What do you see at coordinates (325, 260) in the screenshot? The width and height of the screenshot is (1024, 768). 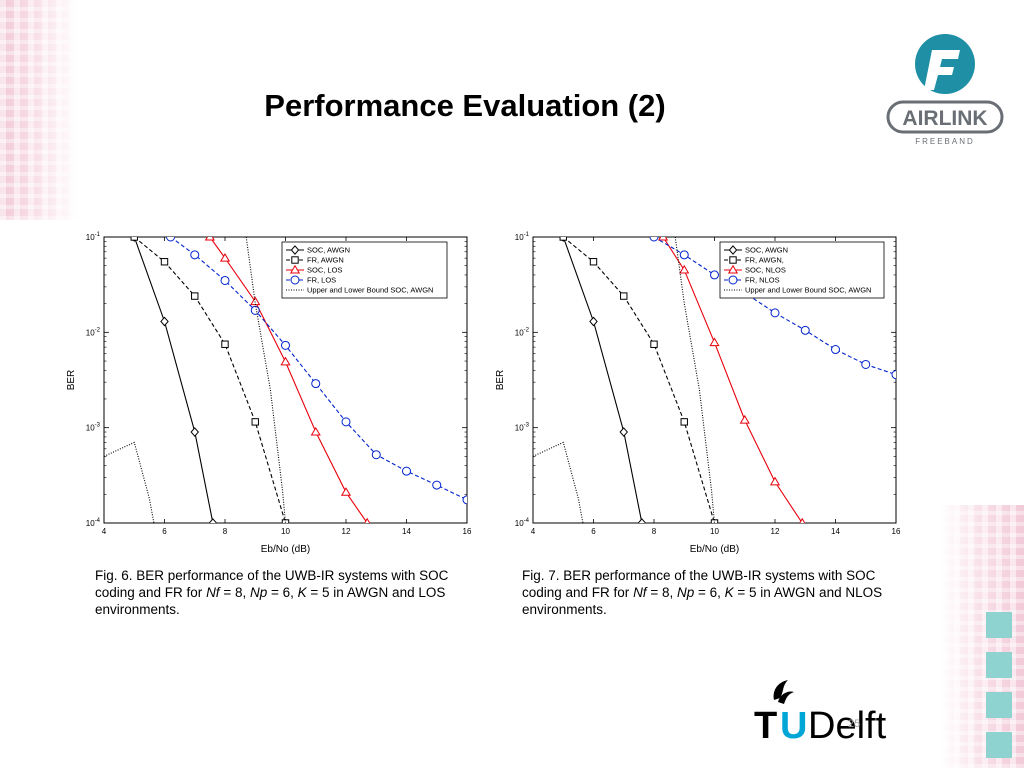 I see `legend-label: FR, AWGN` at bounding box center [325, 260].